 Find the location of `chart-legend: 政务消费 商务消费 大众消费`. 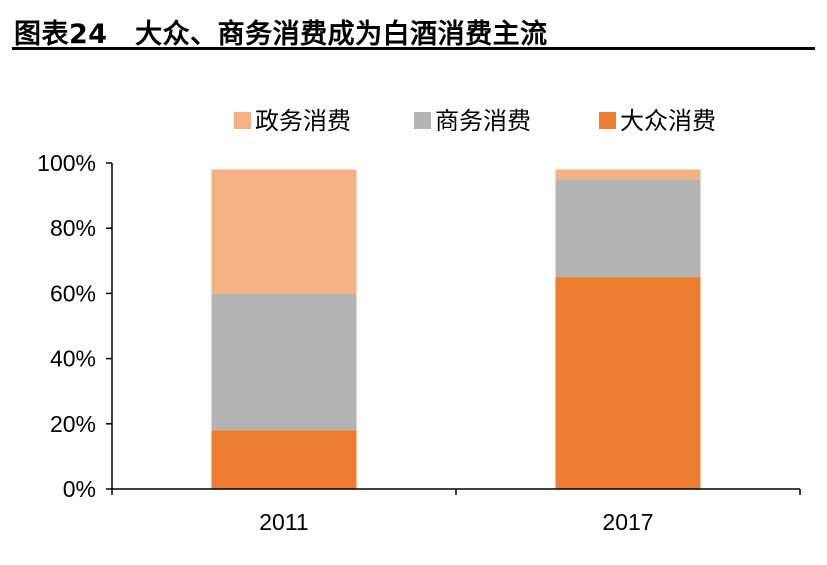

chart-legend: 政务消费 商务消费 大众消费 is located at coordinates (475, 121).